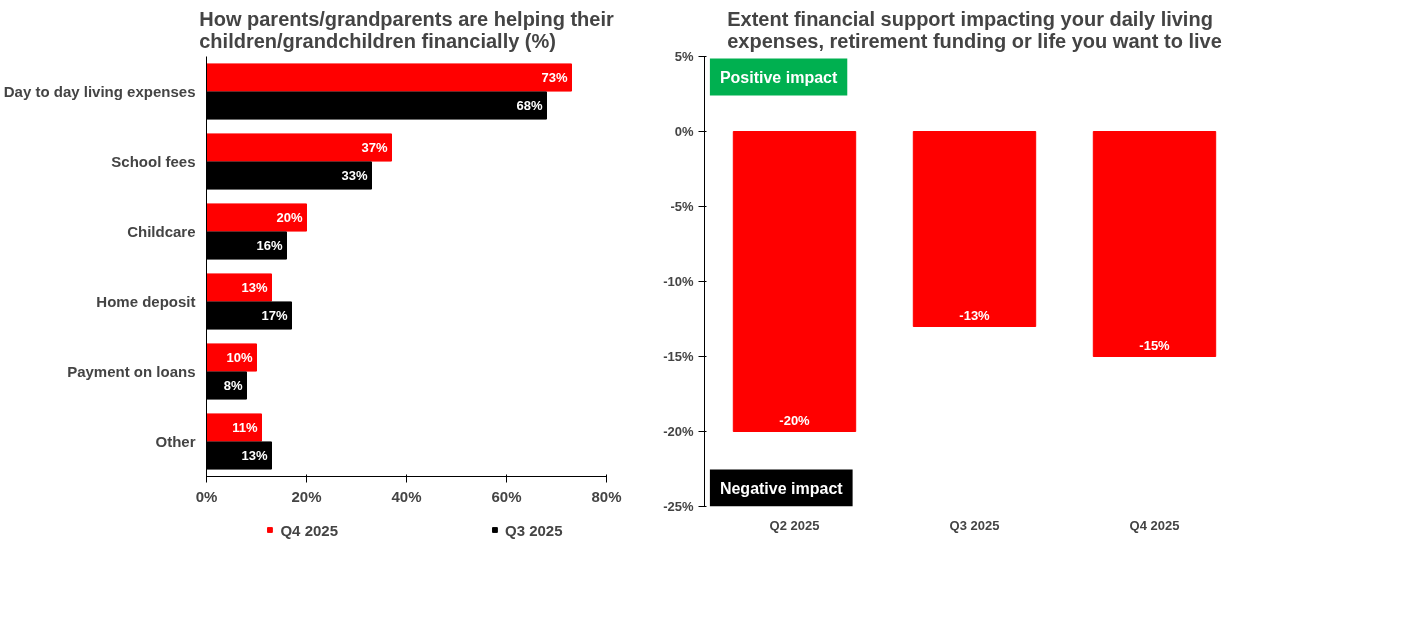  What do you see at coordinates (245, 427) in the screenshot?
I see `data-label: 11%` at bounding box center [245, 427].